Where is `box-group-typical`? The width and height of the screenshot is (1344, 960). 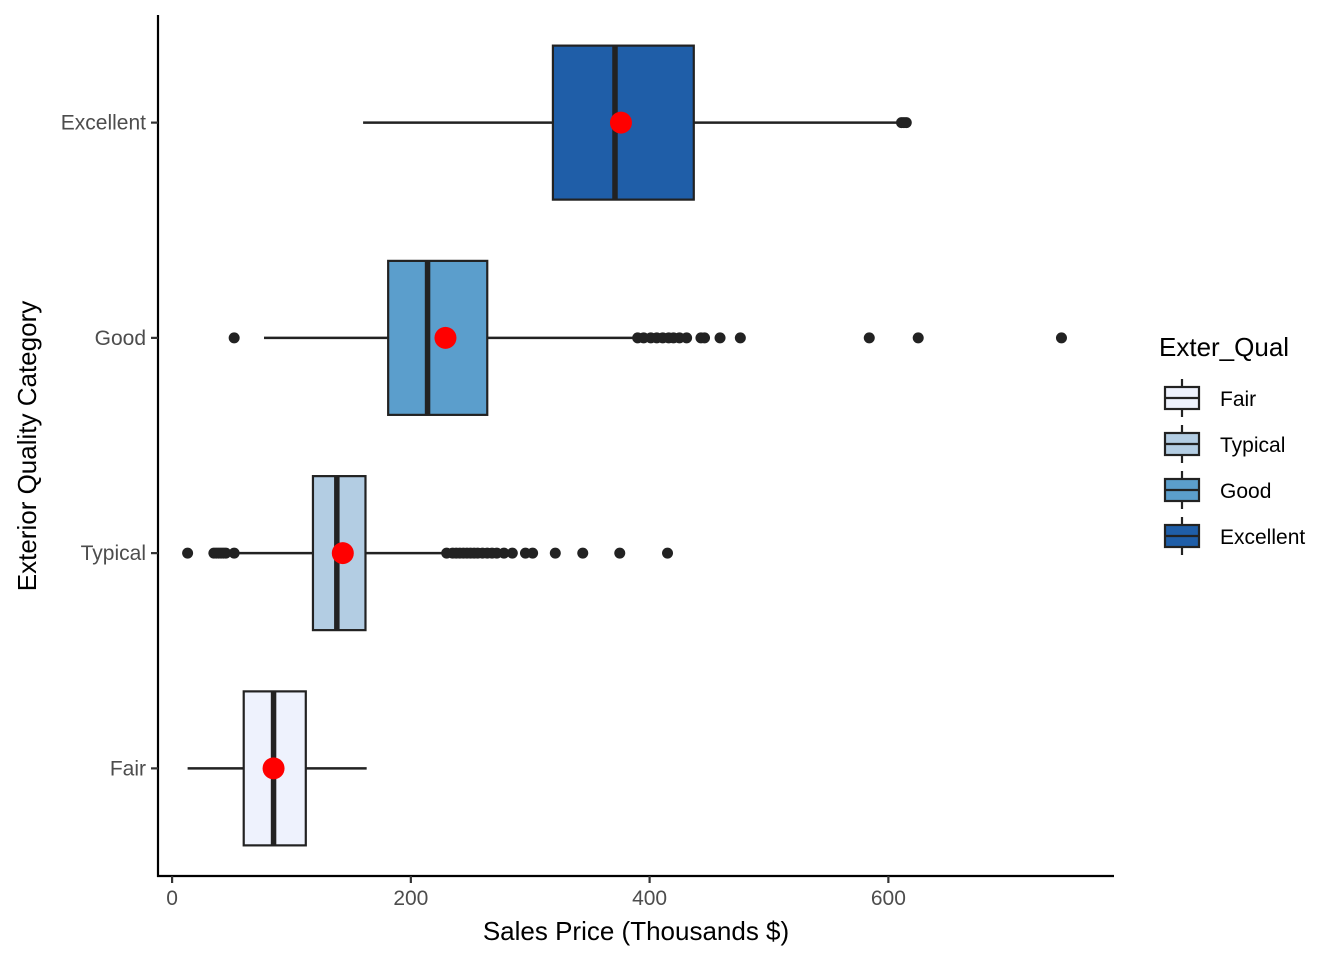 box-group-typical is located at coordinates (428, 553).